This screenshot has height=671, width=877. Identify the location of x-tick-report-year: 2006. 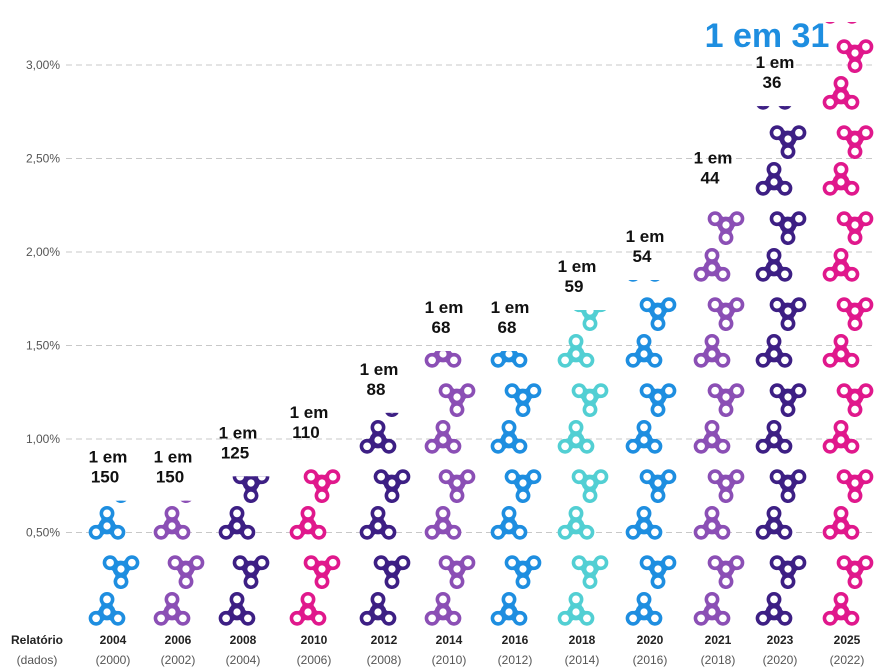
(178, 640).